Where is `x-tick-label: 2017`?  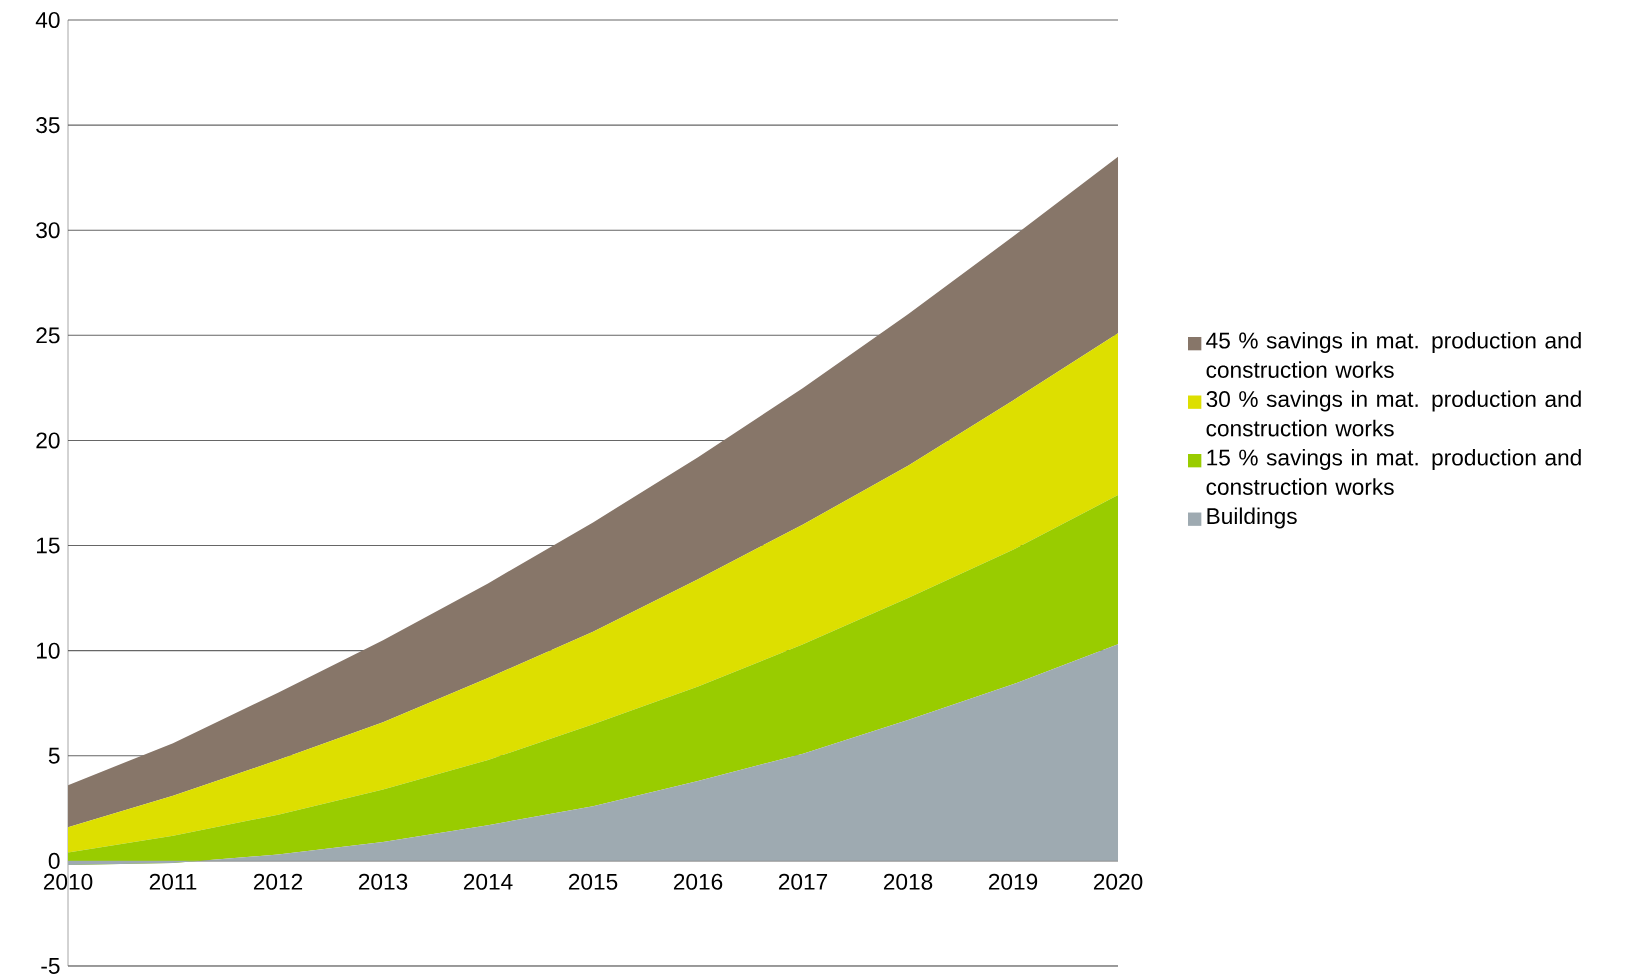
x-tick-label: 2017 is located at coordinates (803, 881).